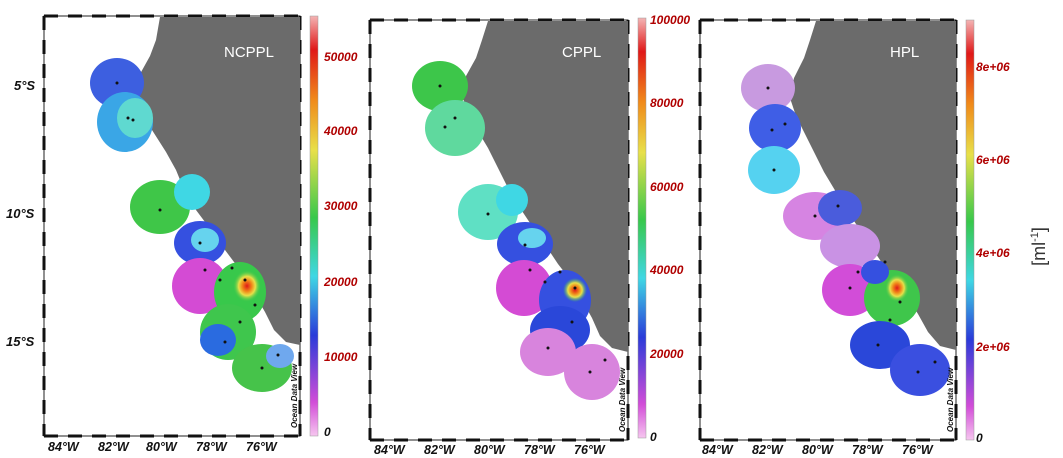 The height and width of the screenshot is (458, 1063). I want to click on colorbar-tick: 2e+06, so click(993, 347).